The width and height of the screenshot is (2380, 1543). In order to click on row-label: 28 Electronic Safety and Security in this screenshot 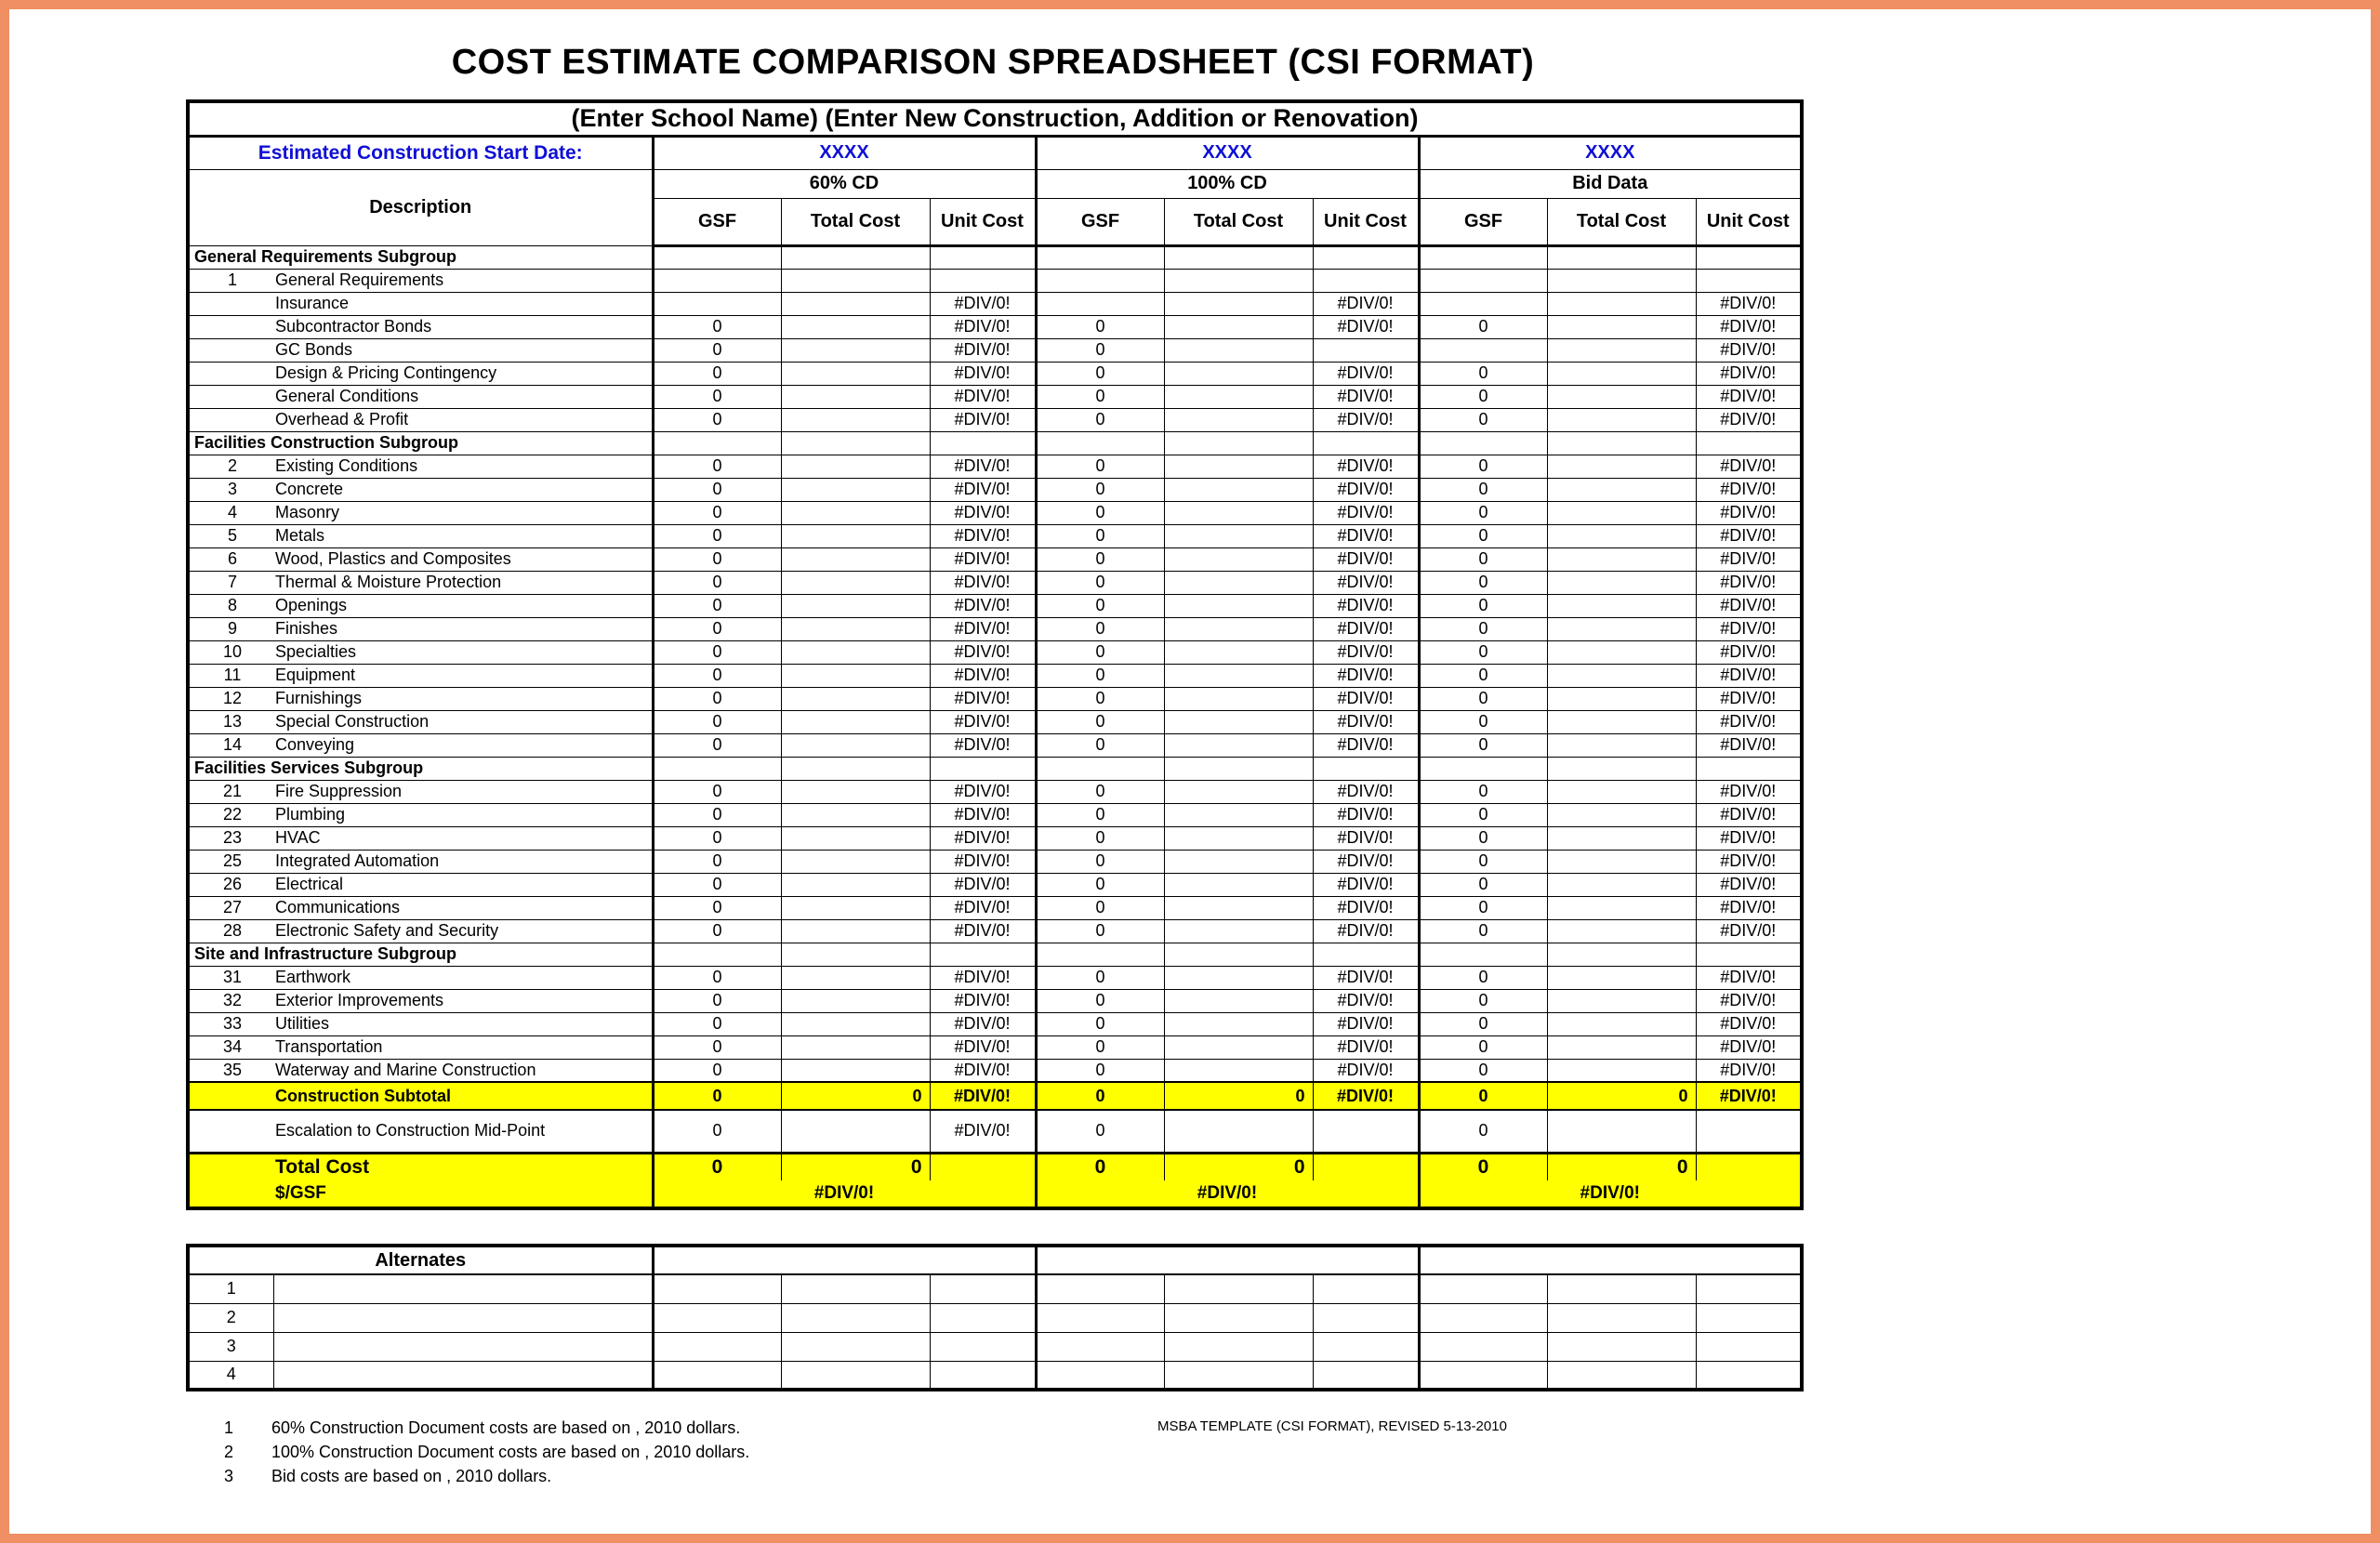, I will do `click(420, 930)`.